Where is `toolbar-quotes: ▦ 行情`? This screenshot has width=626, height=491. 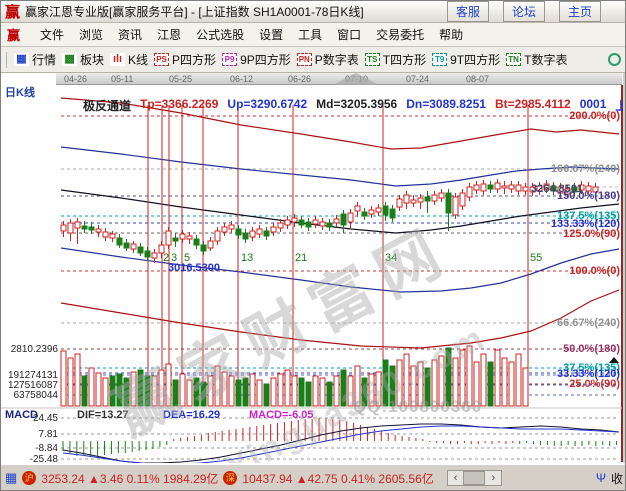
toolbar-quotes: ▦ 行情 is located at coordinates (35, 59).